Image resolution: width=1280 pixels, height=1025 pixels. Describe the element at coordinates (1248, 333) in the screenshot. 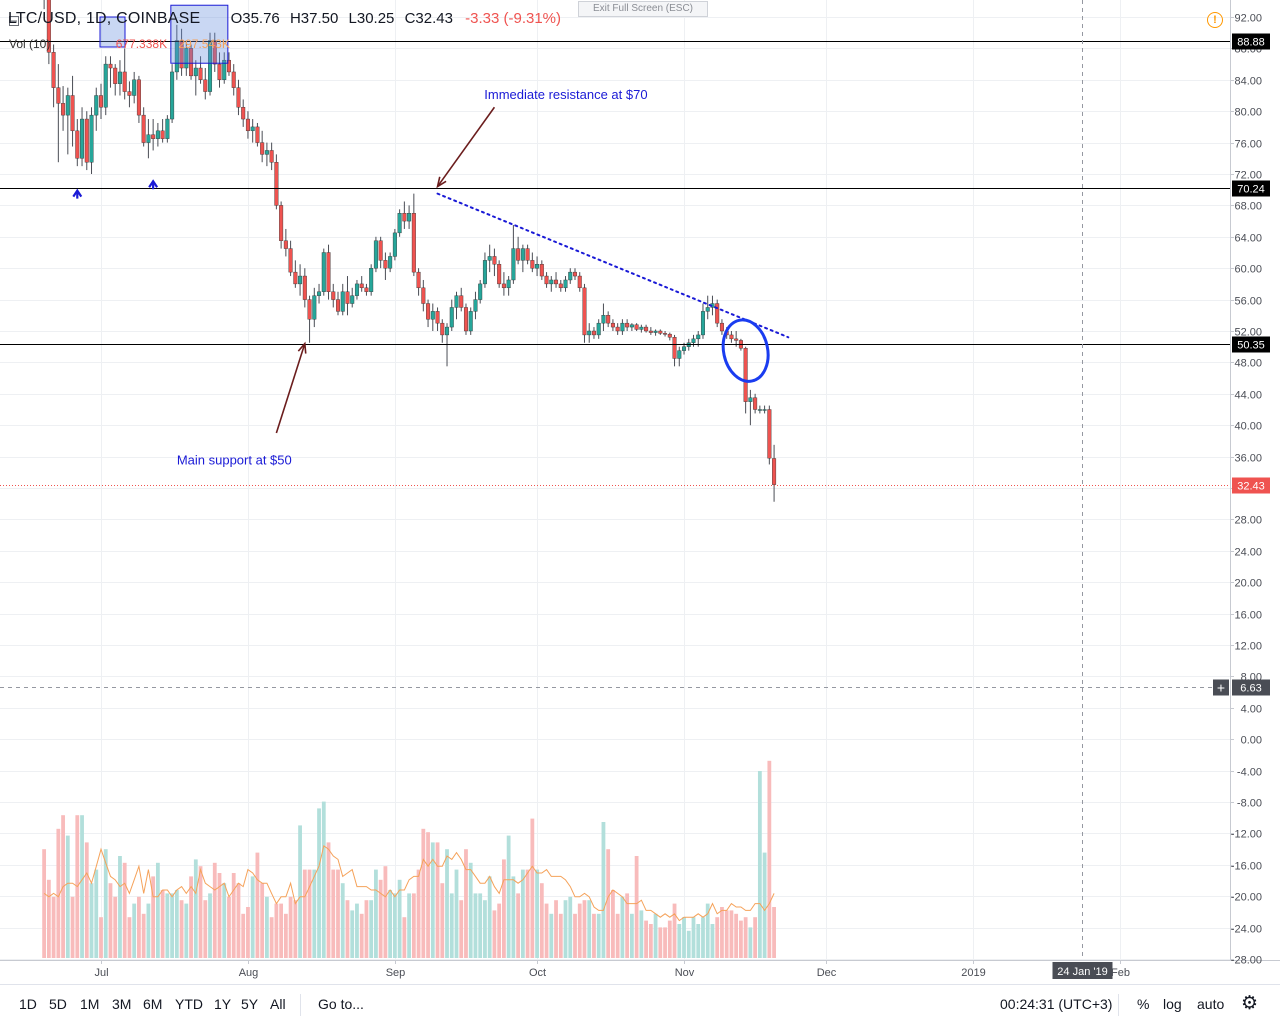

I see `price-tick-label: 52.00` at that location.